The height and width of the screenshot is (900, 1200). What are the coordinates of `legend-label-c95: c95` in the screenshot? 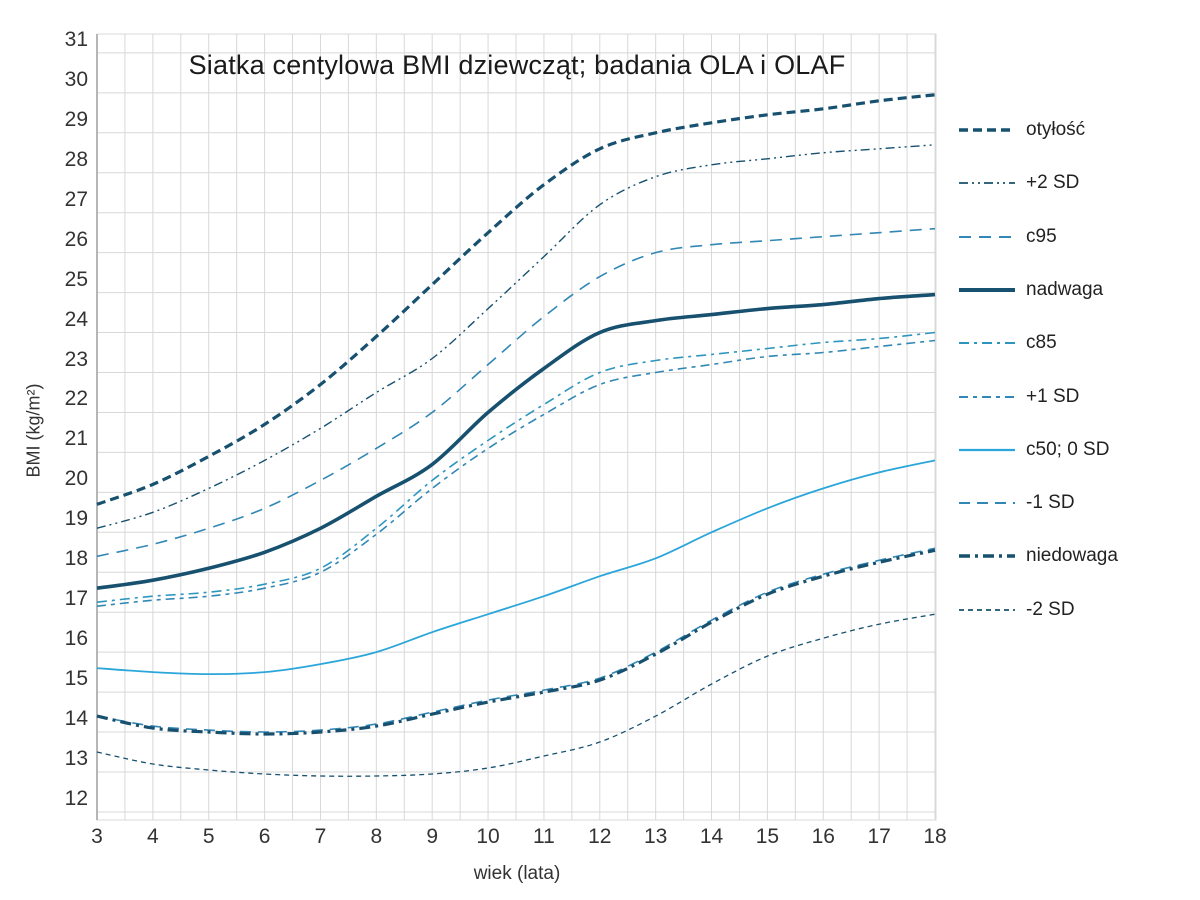 It's located at (1041, 236).